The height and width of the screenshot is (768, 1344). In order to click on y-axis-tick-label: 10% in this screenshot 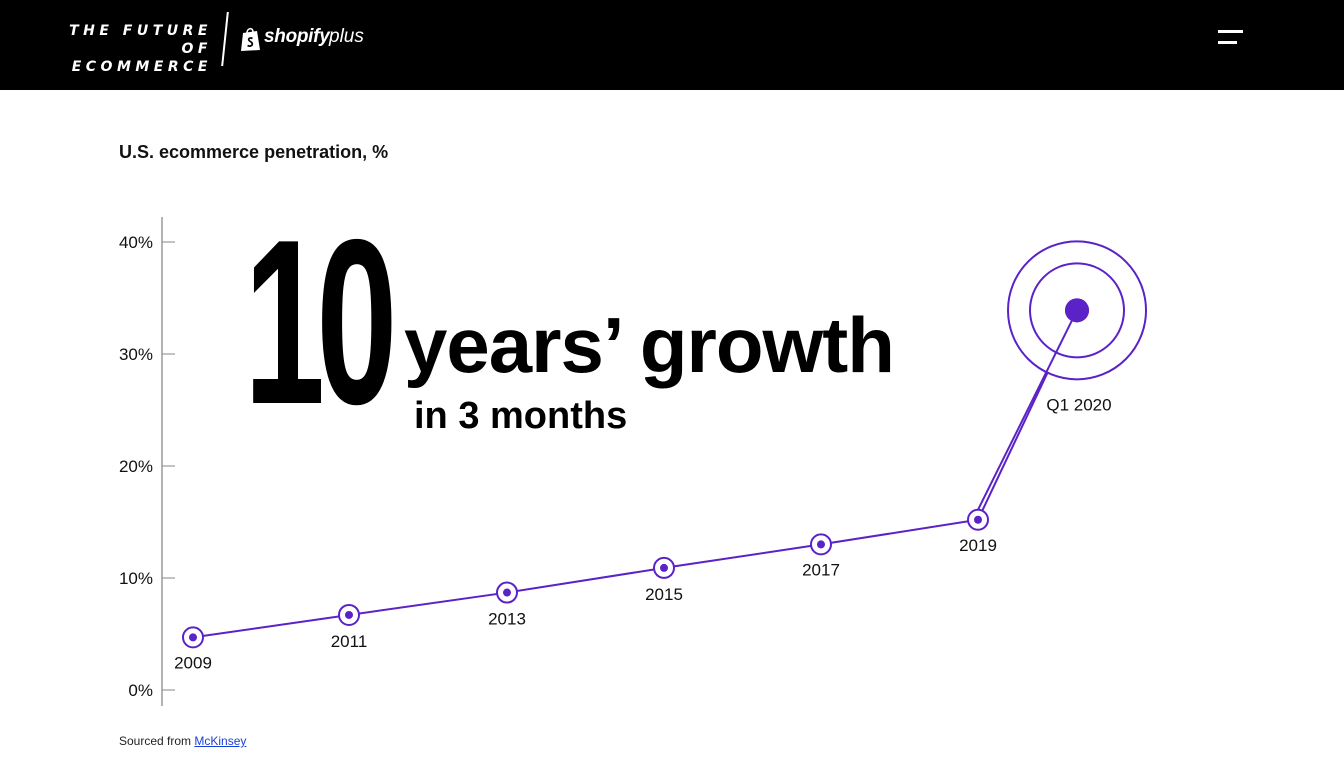, I will do `click(136, 578)`.